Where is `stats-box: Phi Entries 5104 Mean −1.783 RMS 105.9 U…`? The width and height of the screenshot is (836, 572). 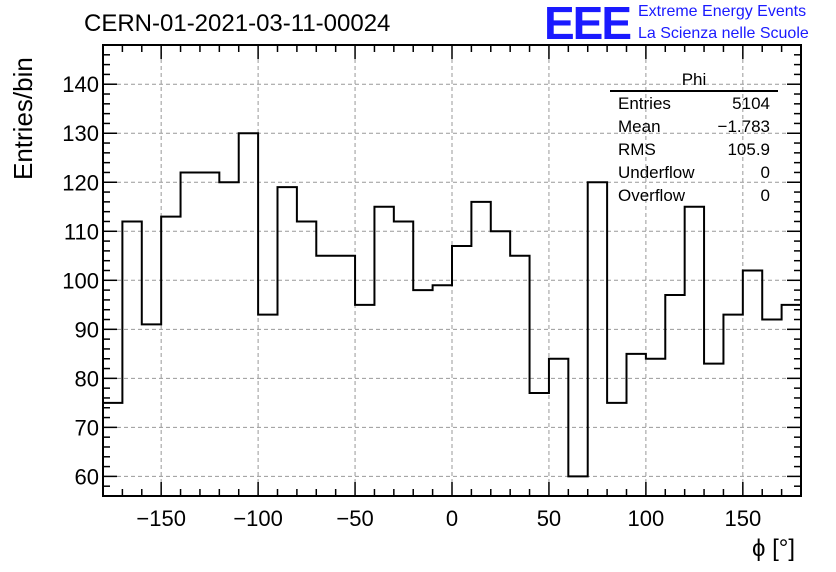 stats-box: Phi Entries 5104 Mean −1.783 RMS 105.9 U… is located at coordinates (694, 138).